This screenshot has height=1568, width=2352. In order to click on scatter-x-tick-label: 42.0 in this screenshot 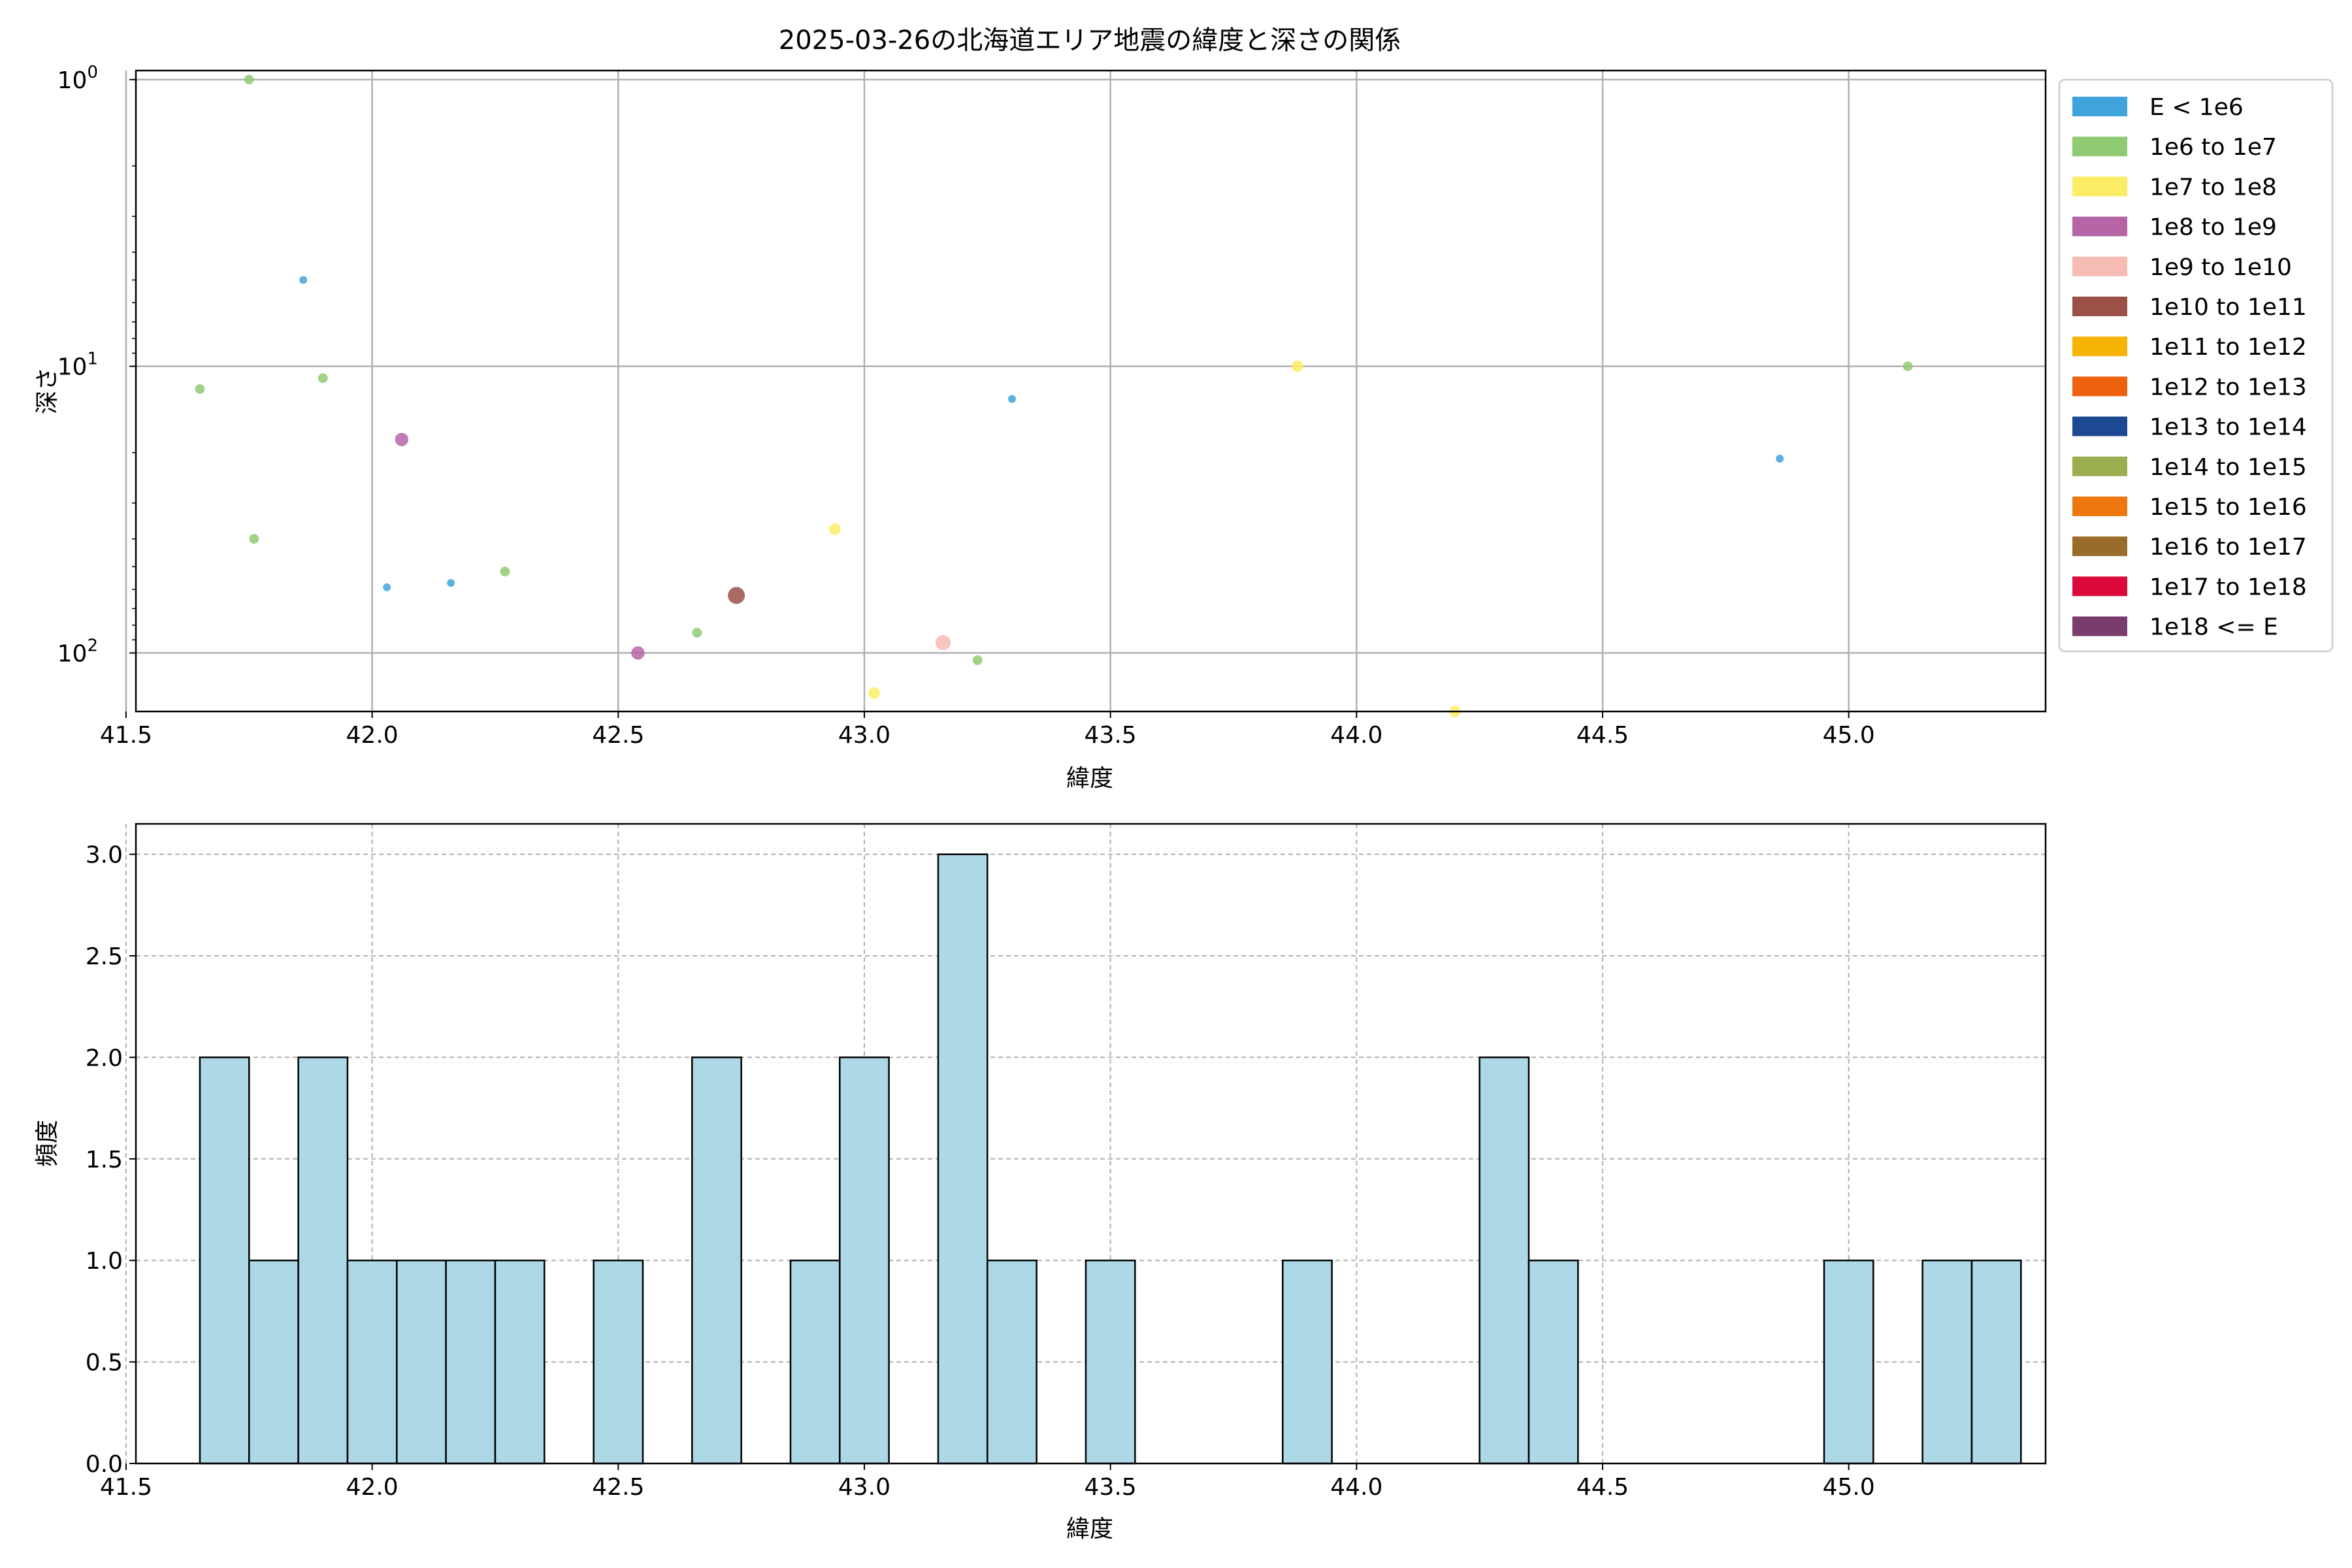, I will do `click(372, 735)`.